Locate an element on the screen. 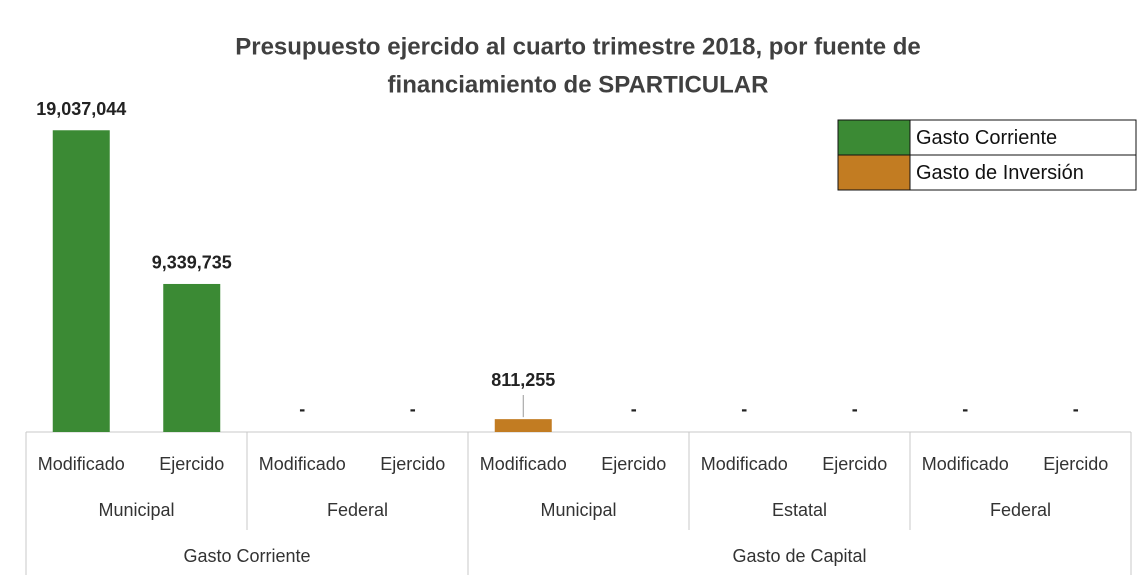 The width and height of the screenshot is (1138, 586). group-label: Estatal is located at coordinates (799, 510).